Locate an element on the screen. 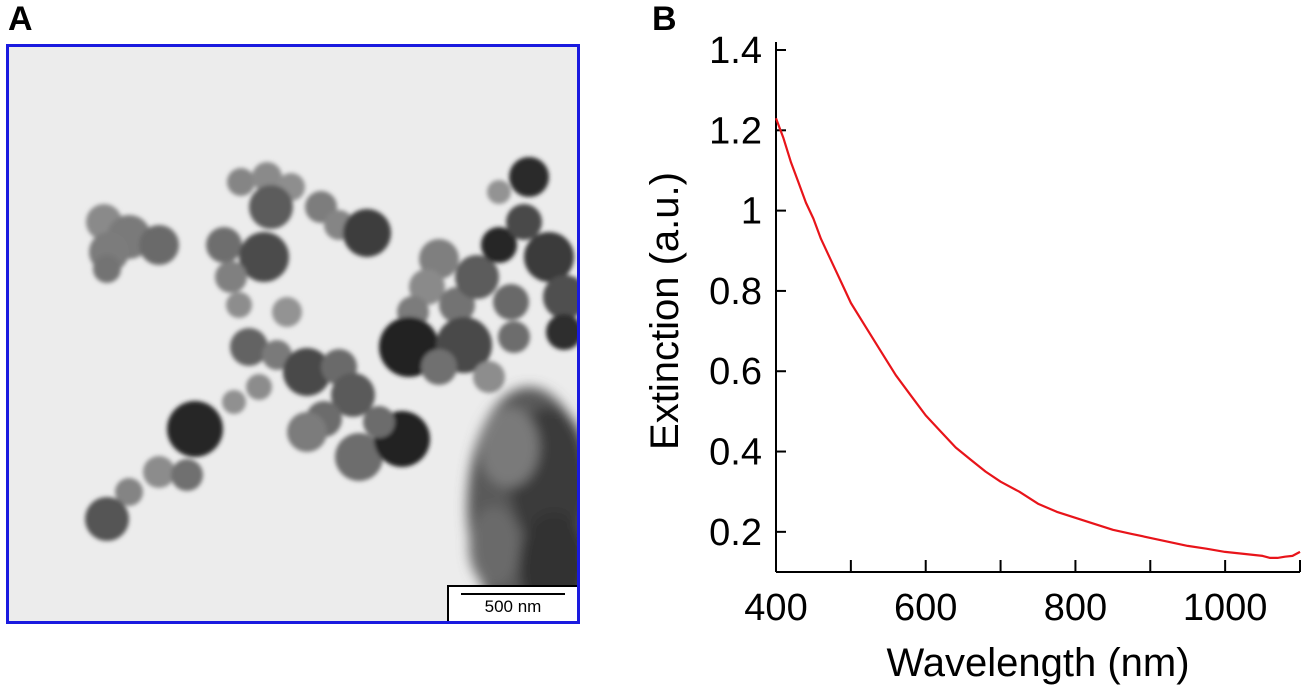 The image size is (1306, 692). panel-label-b: B is located at coordinates (664, 19).